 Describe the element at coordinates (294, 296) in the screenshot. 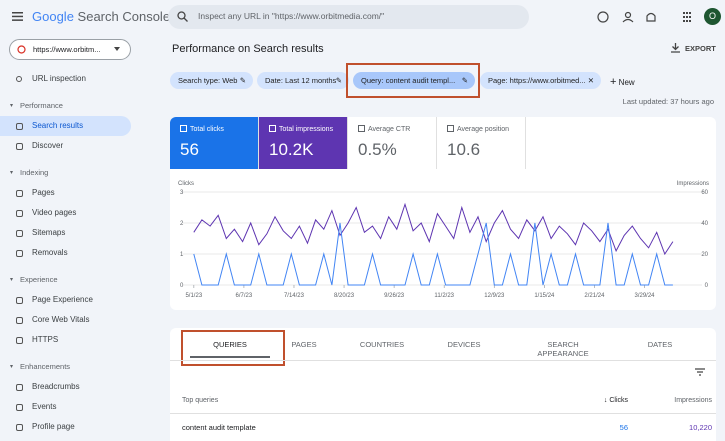

I see `x-tick-label: 7/14/23` at that location.